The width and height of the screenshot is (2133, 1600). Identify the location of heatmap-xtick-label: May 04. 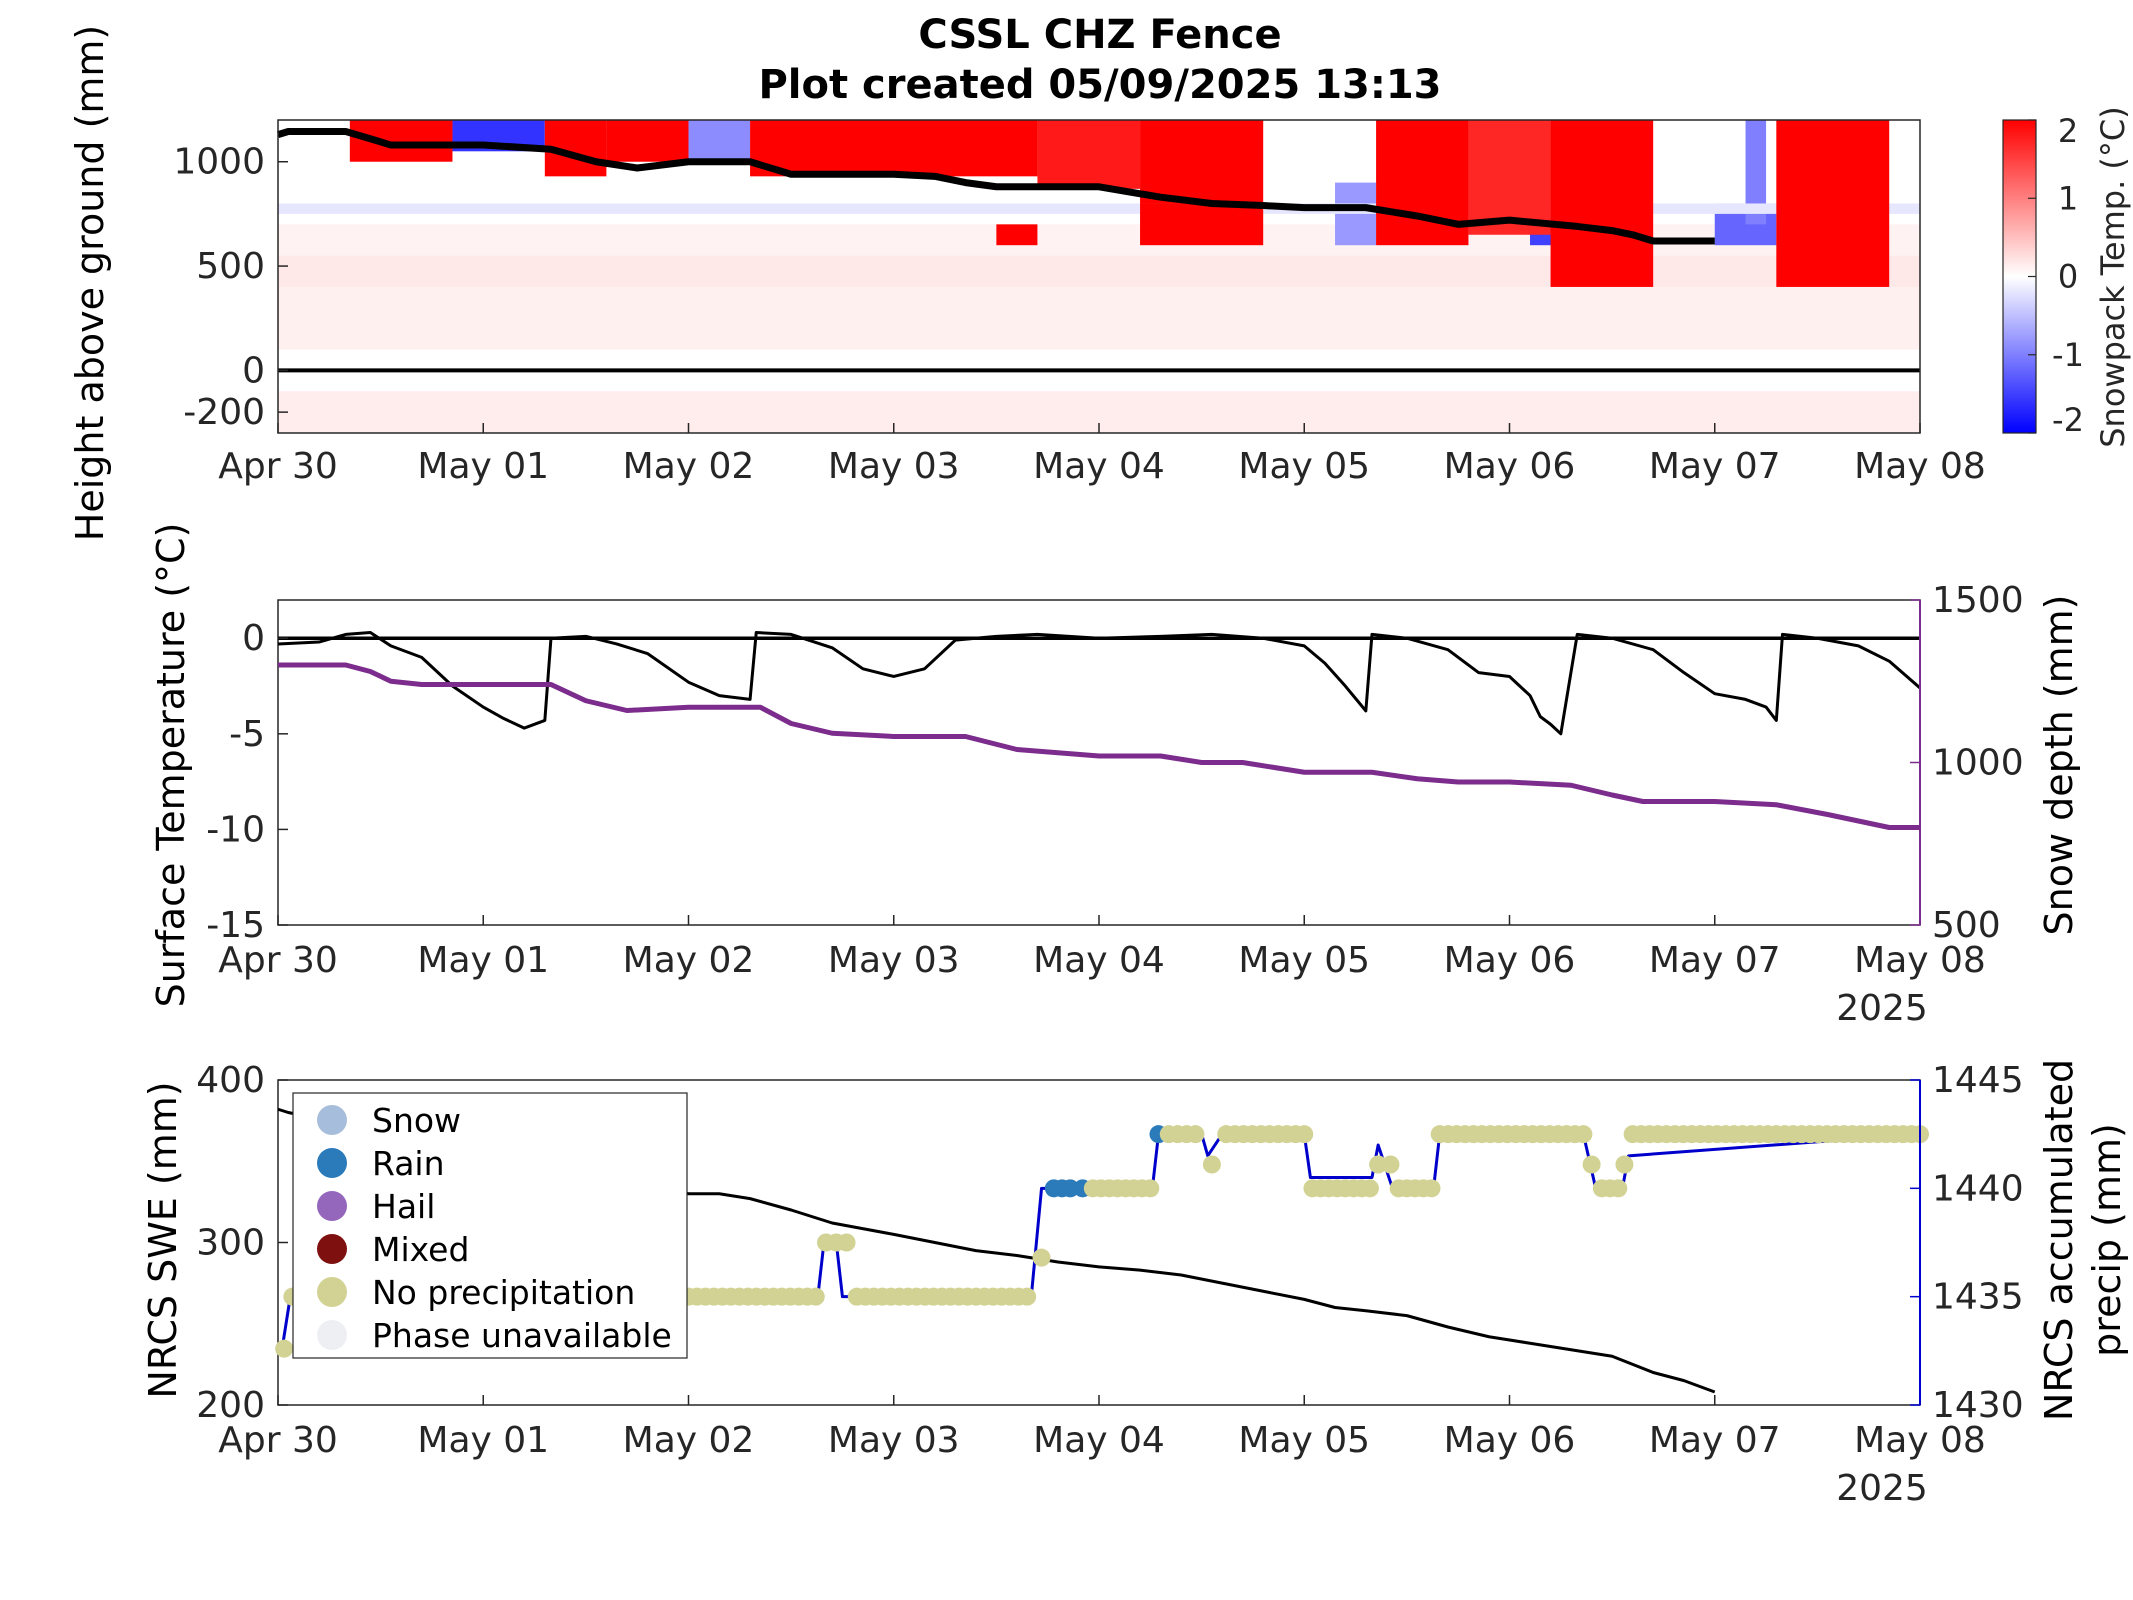
(1099, 466).